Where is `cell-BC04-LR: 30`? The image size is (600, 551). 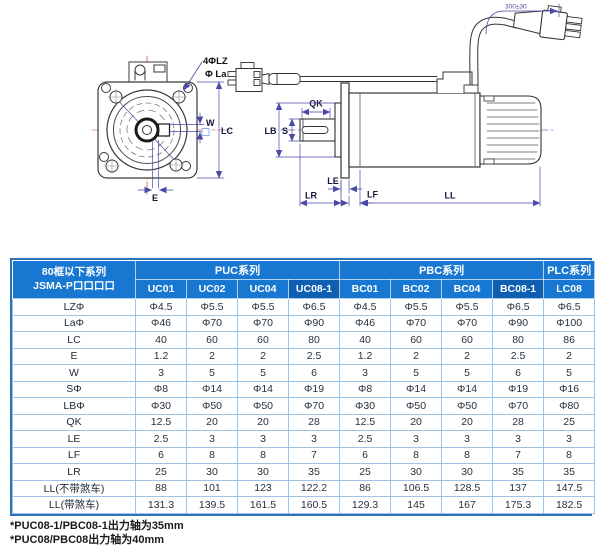
cell-BC04-LR: 30 is located at coordinates (467, 472).